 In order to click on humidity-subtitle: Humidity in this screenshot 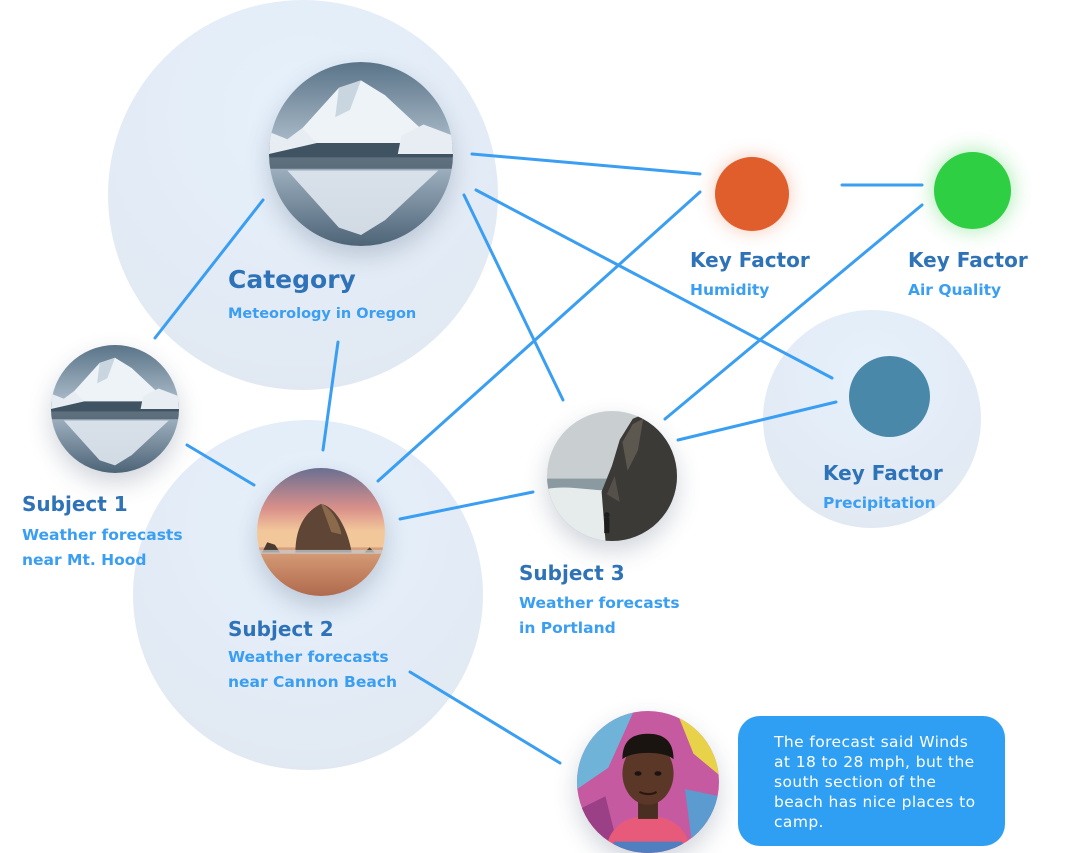, I will do `click(730, 290)`.